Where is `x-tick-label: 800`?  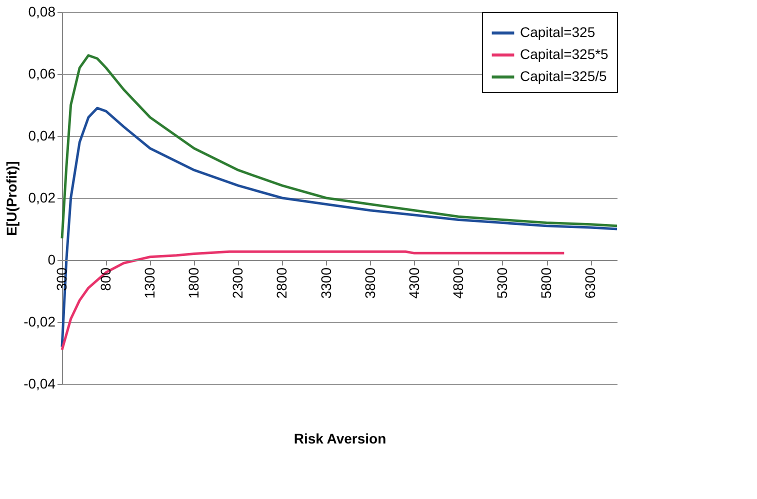 x-tick-label: 800 is located at coordinates (106, 279).